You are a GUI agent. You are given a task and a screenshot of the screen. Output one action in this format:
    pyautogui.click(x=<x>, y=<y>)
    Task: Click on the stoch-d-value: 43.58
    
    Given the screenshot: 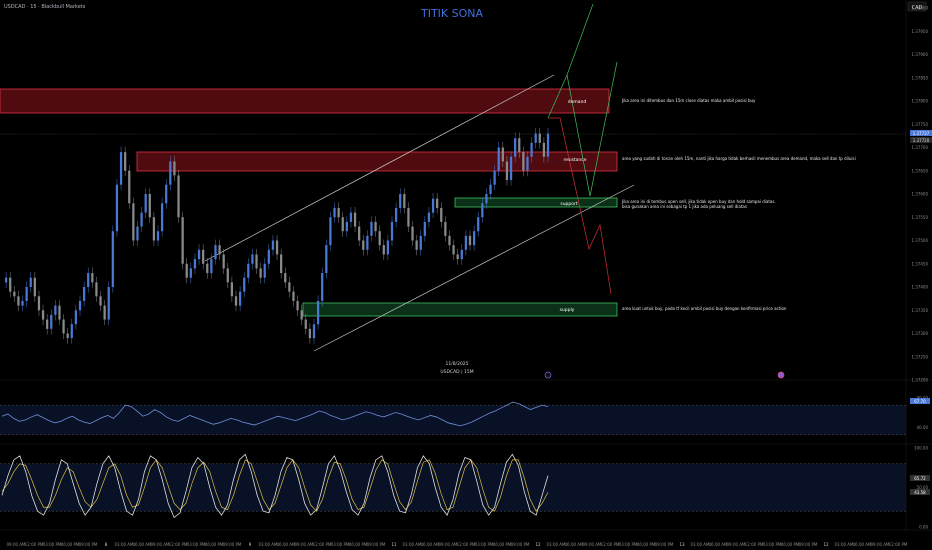 What is the action you would take?
    pyautogui.click(x=920, y=492)
    